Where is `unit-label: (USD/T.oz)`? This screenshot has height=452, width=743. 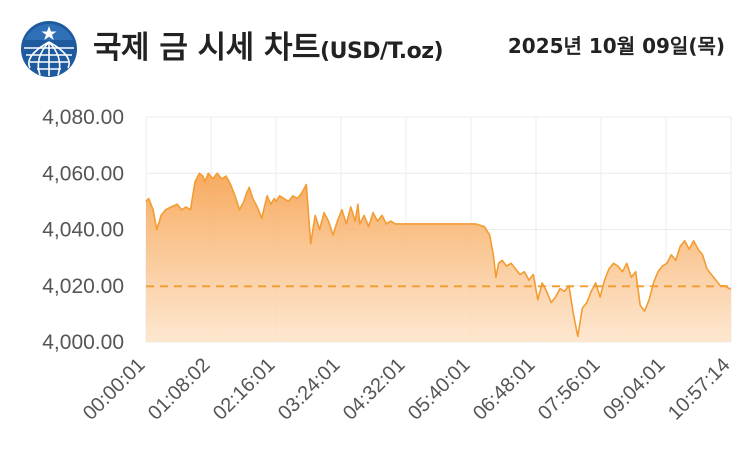
unit-label: (USD/T.oz) is located at coordinates (382, 51).